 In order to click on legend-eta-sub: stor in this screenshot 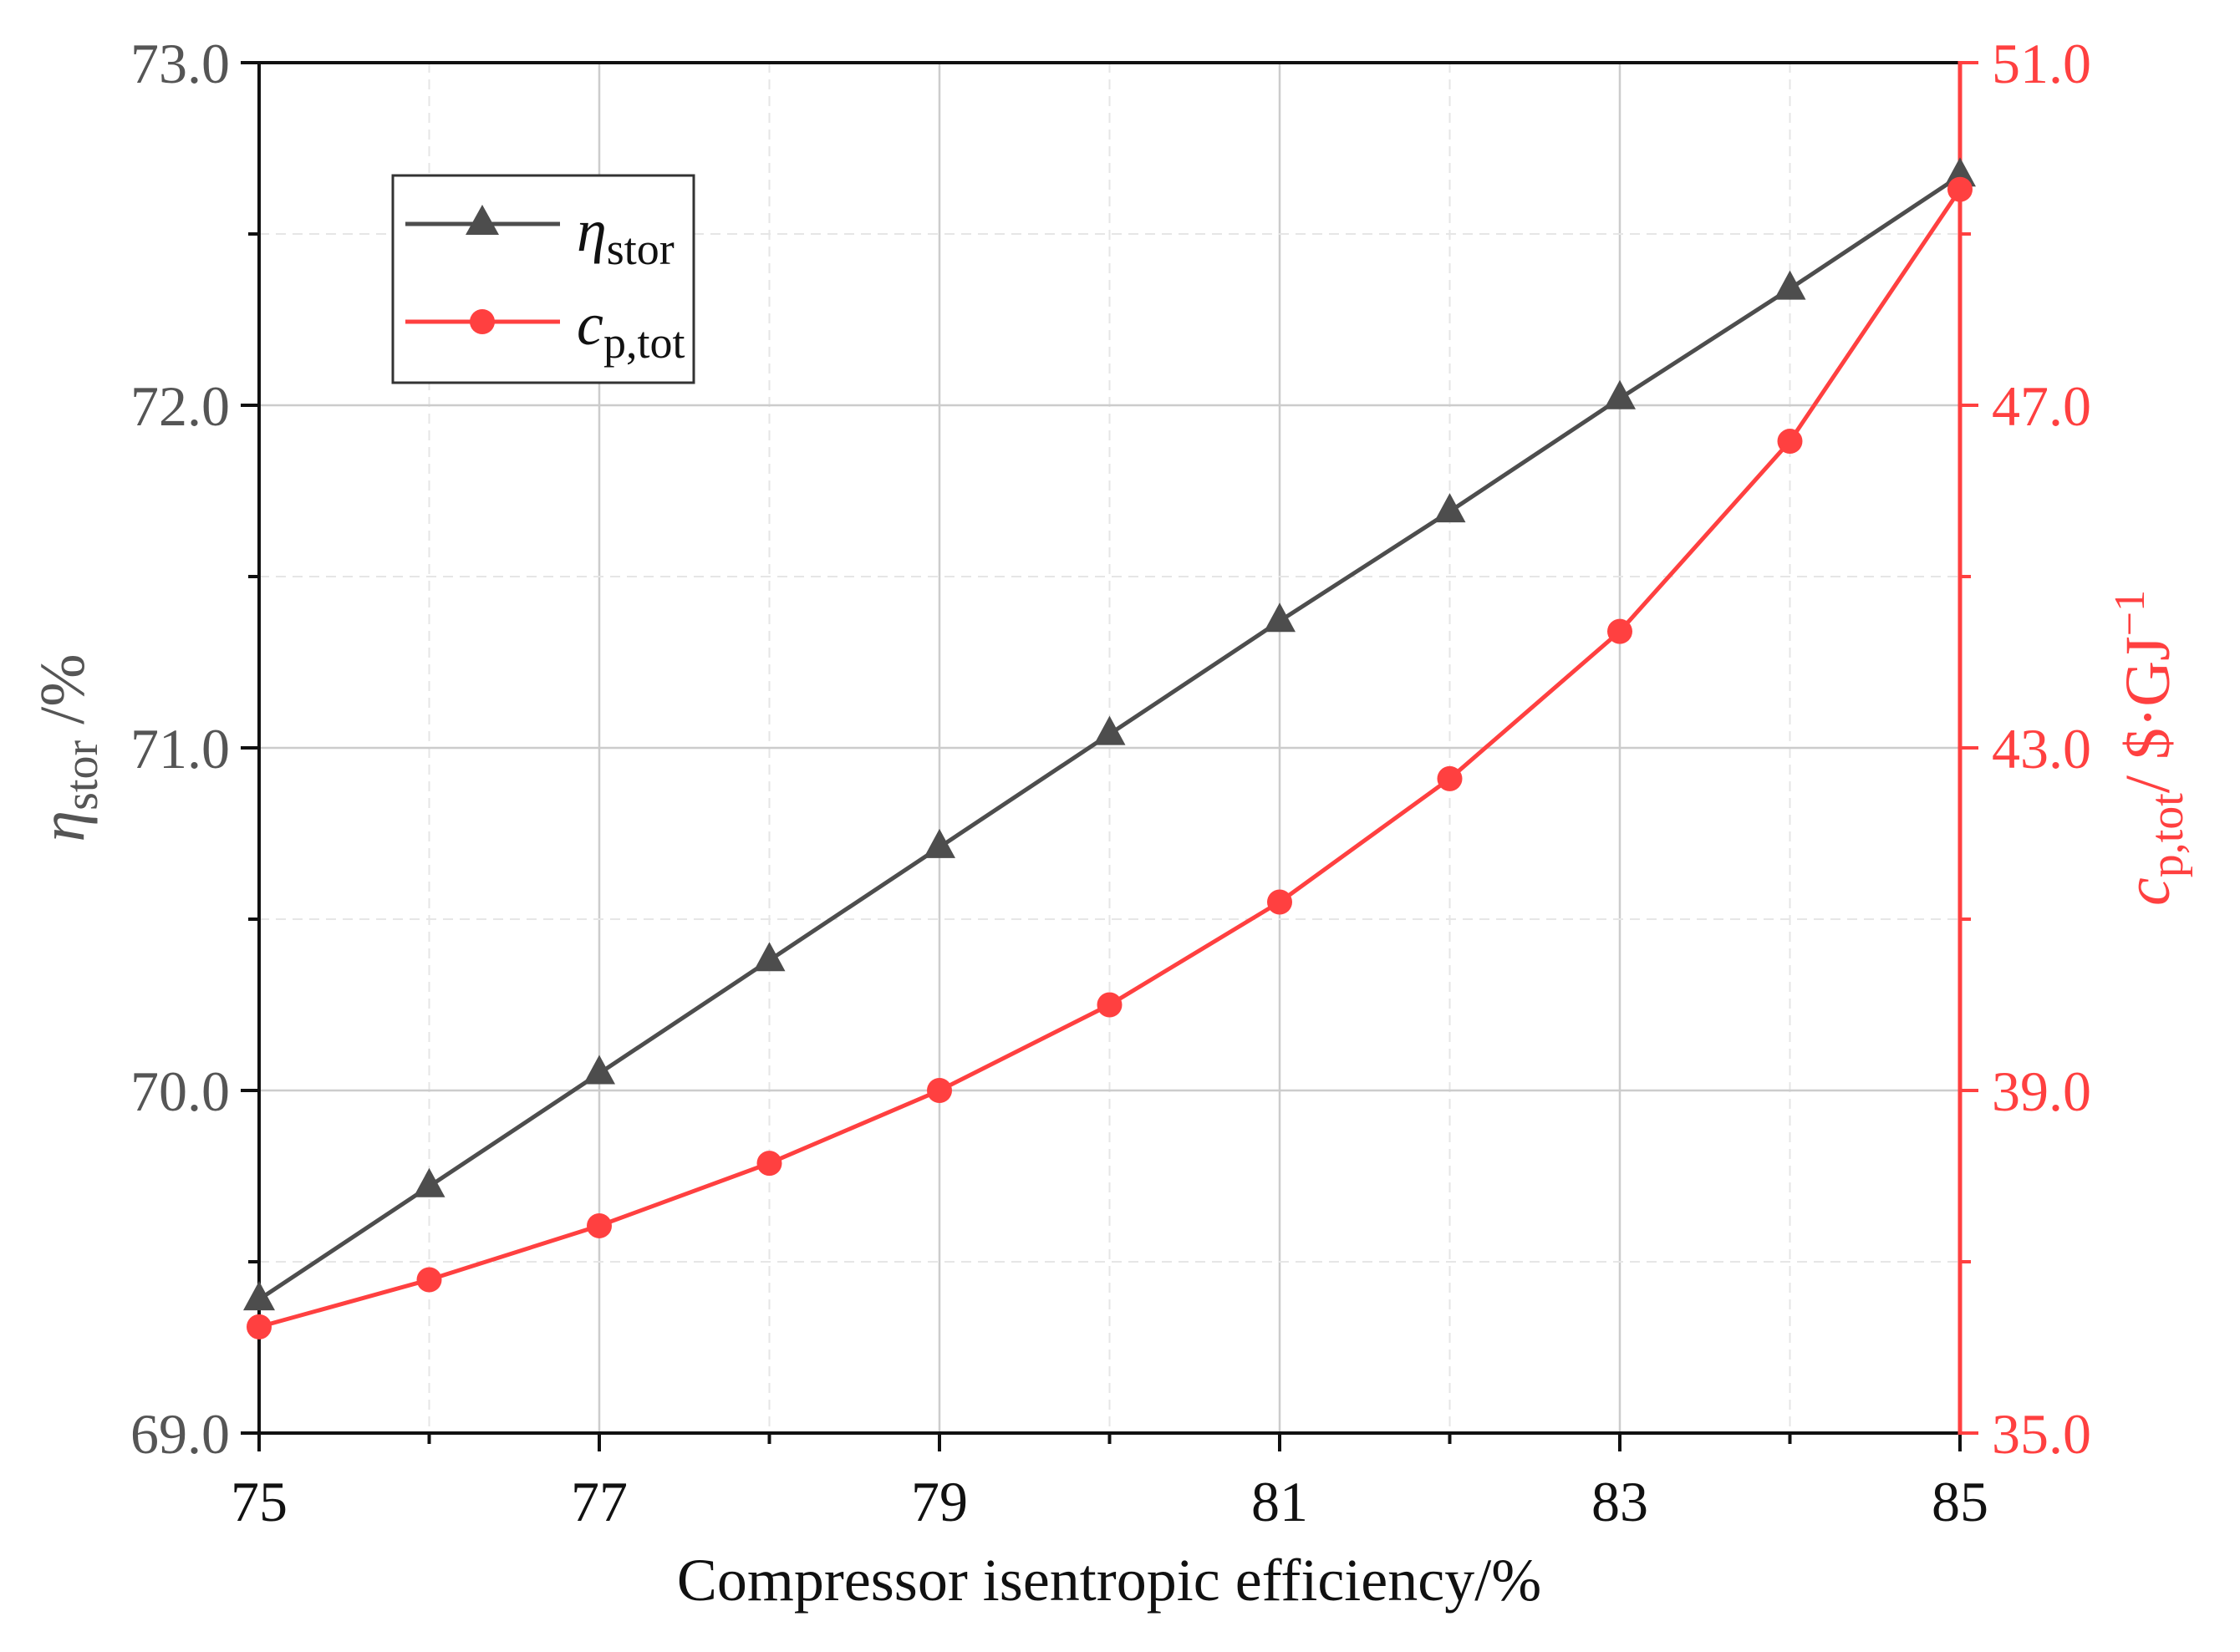, I will do `click(641, 249)`.